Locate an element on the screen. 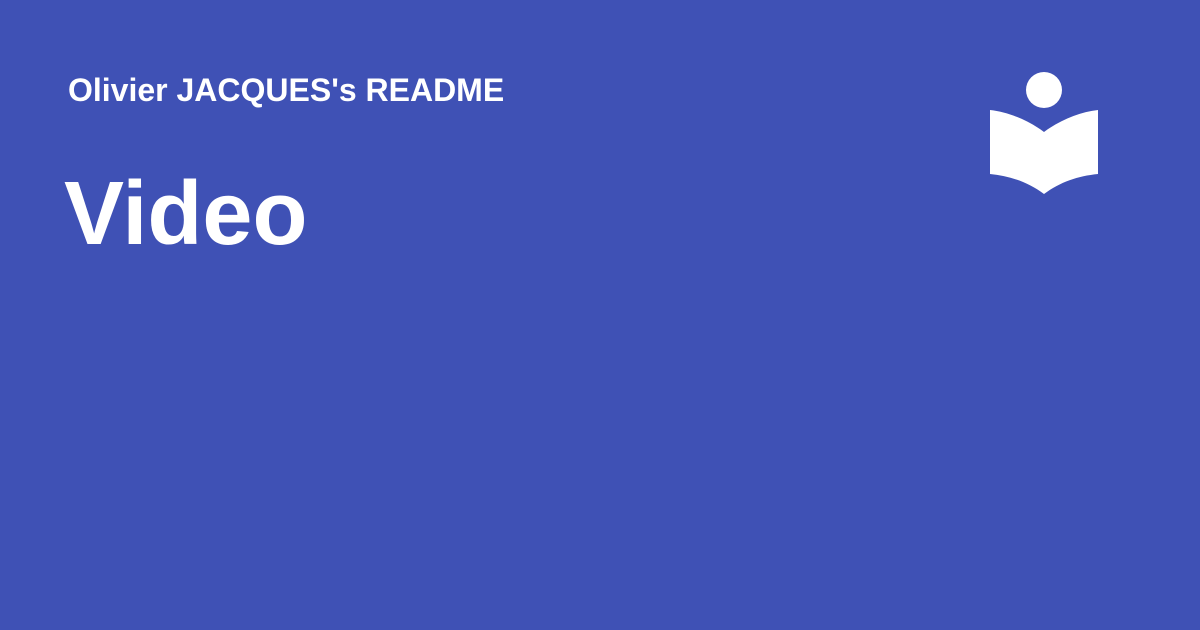  page-title: Video is located at coordinates (186, 214).